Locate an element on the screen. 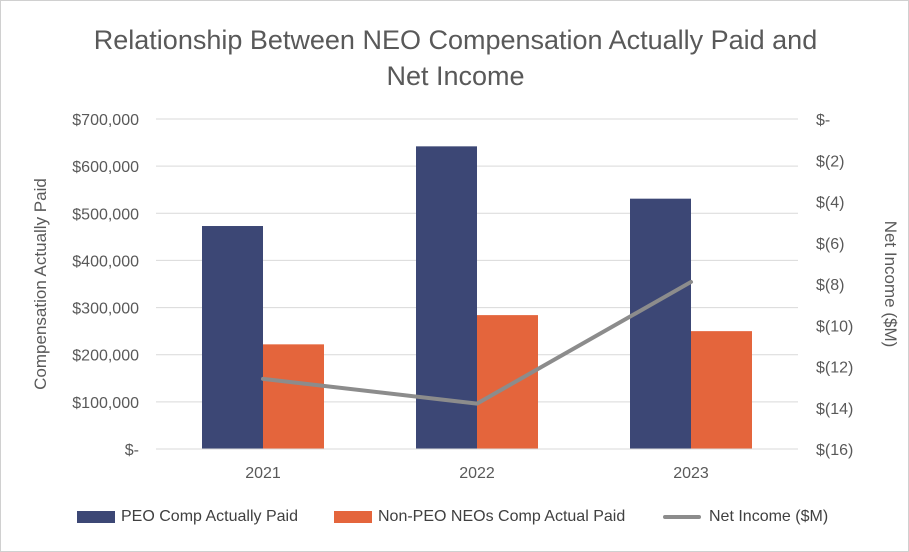 The width and height of the screenshot is (909, 552). y2-axis-title: Net Income ($M) is located at coordinates (890, 284).